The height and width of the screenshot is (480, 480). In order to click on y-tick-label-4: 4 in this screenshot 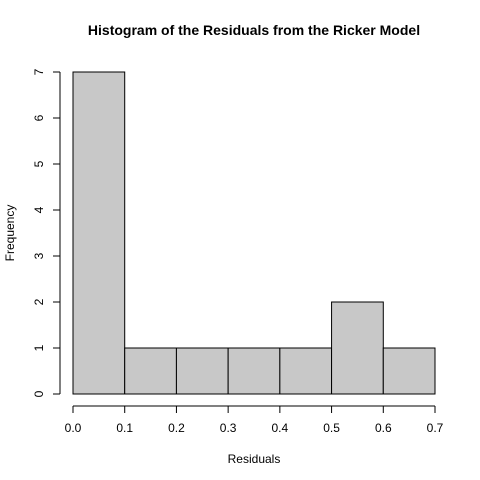, I will do `click(39, 209)`.